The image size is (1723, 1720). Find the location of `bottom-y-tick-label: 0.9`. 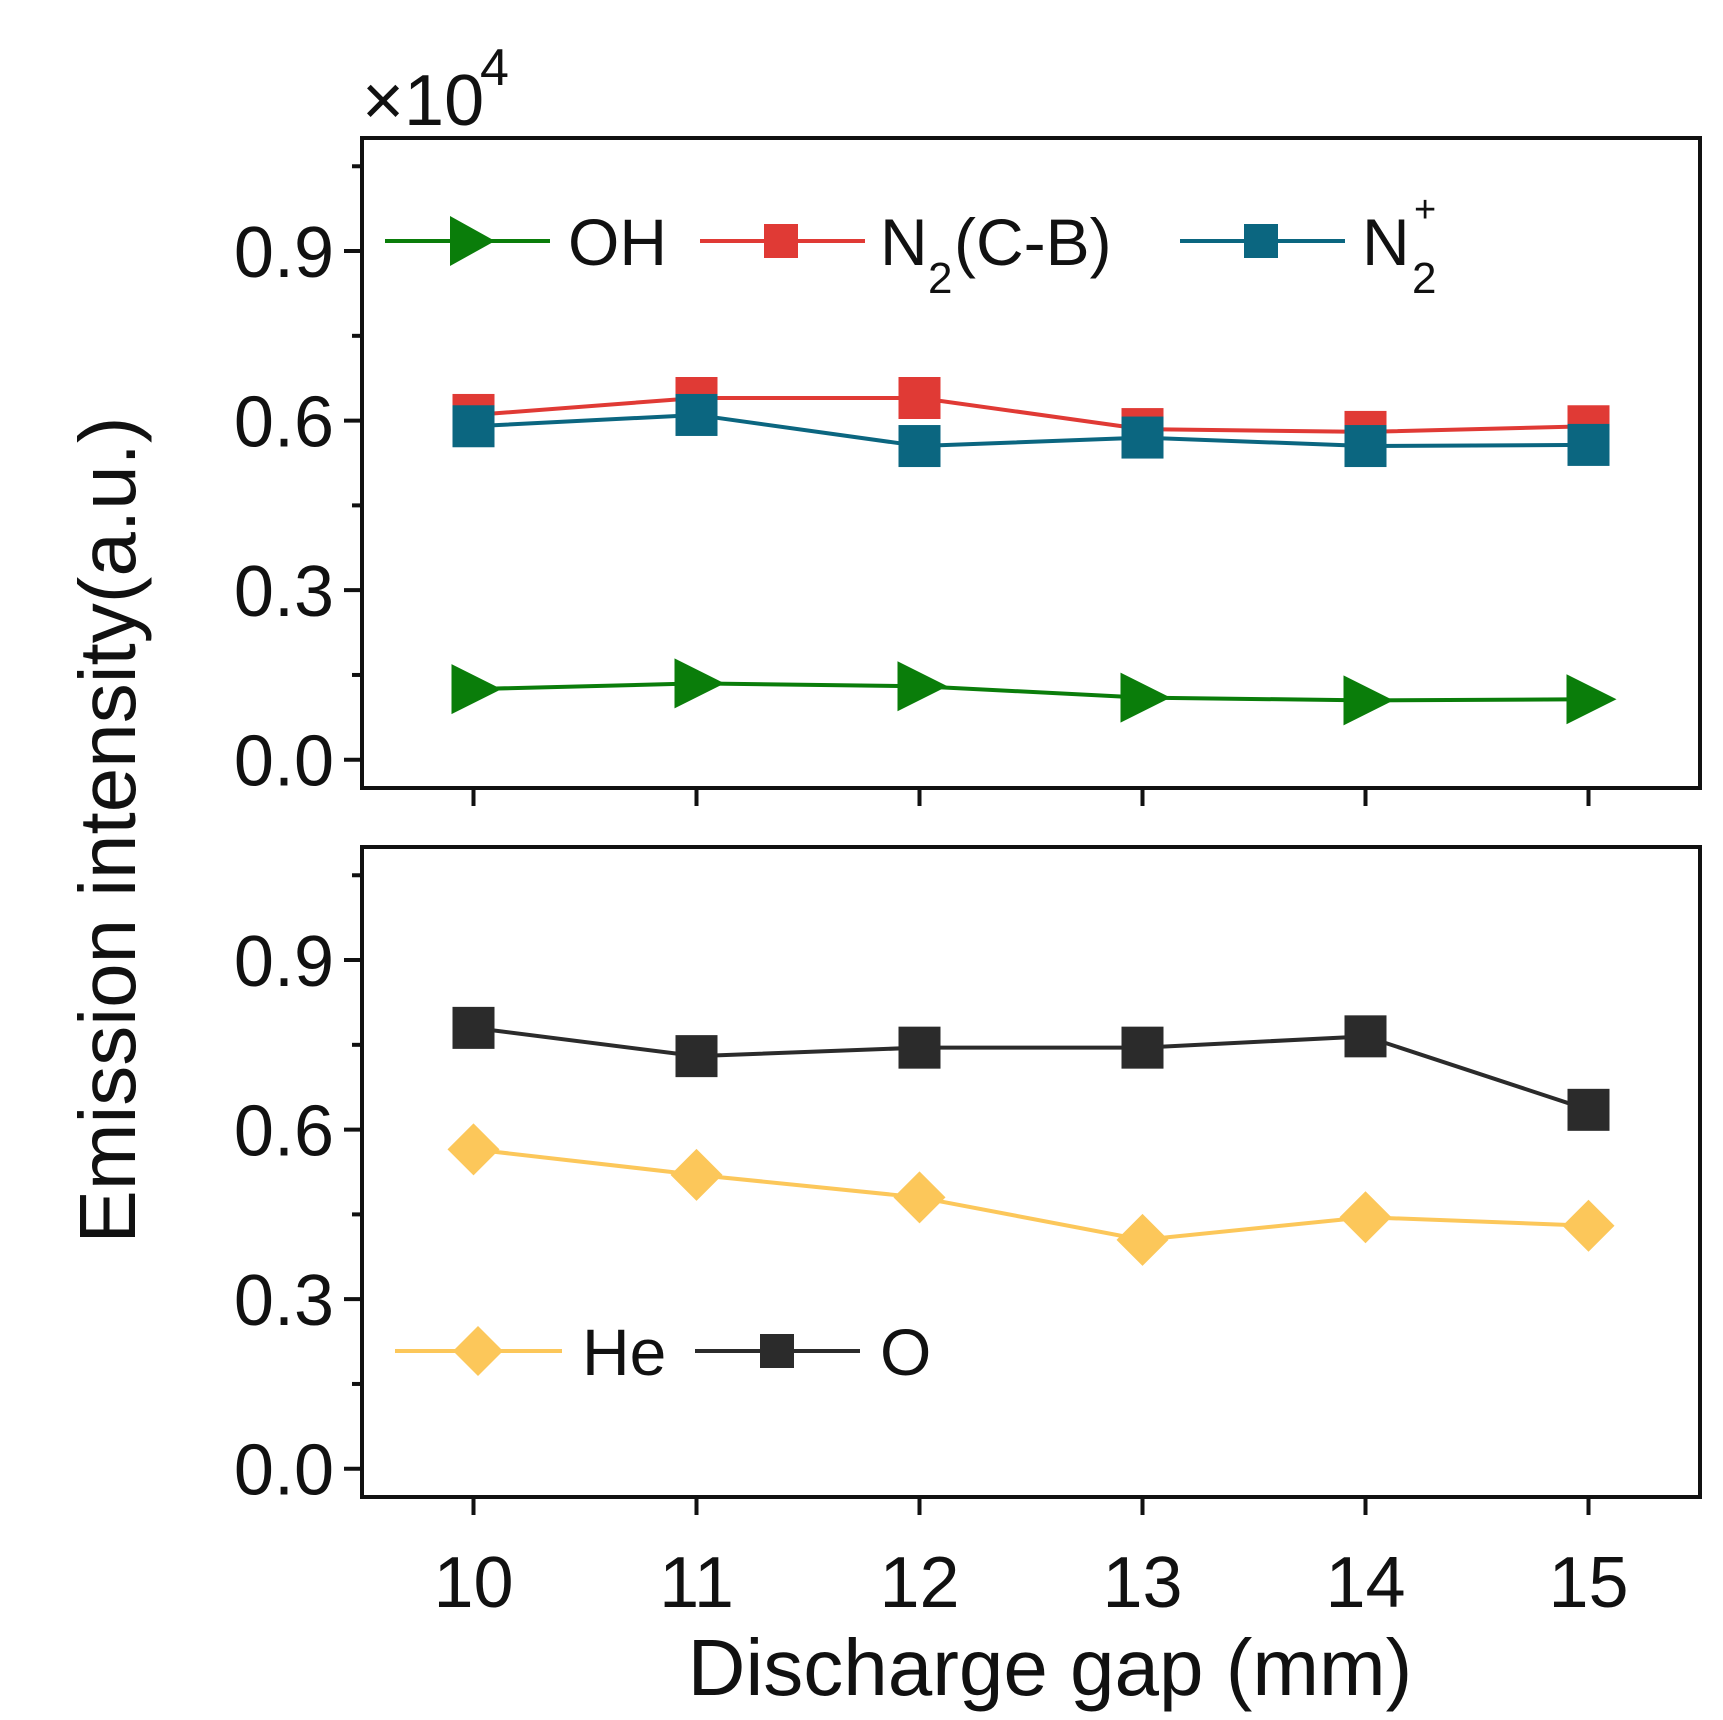

bottom-y-tick-label: 0.9 is located at coordinates (284, 962).